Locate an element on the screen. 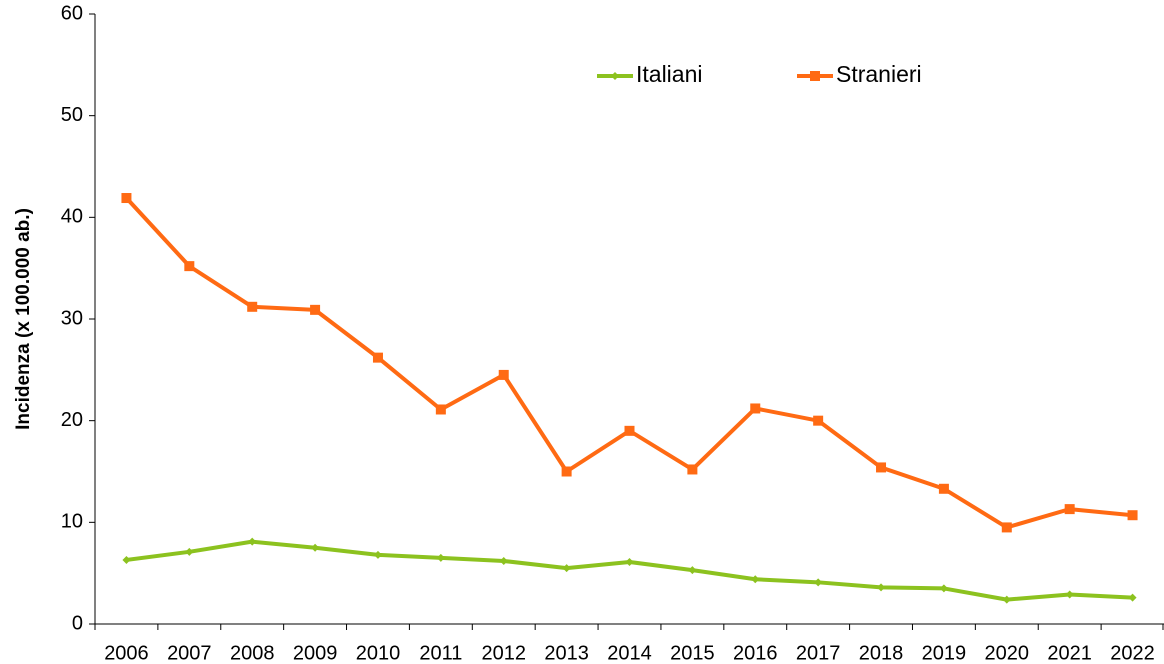  x-tick-label: 2019 is located at coordinates (944, 653).